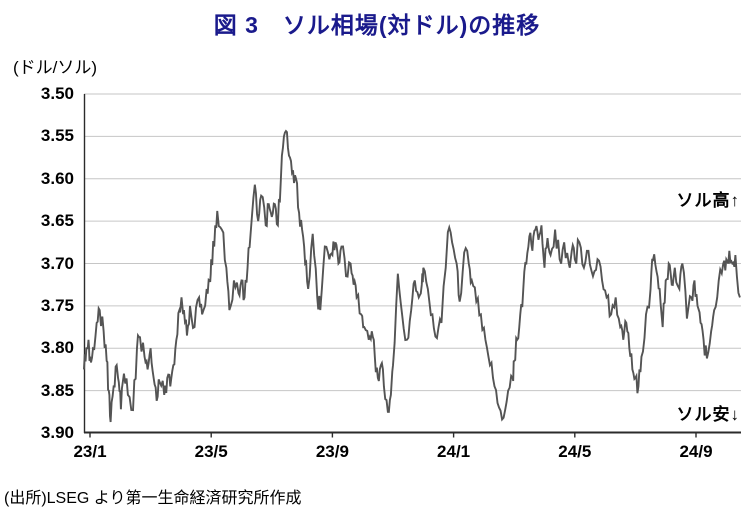 The height and width of the screenshot is (516, 754). I want to click on x-axis-label: 23/5, so click(211, 451).